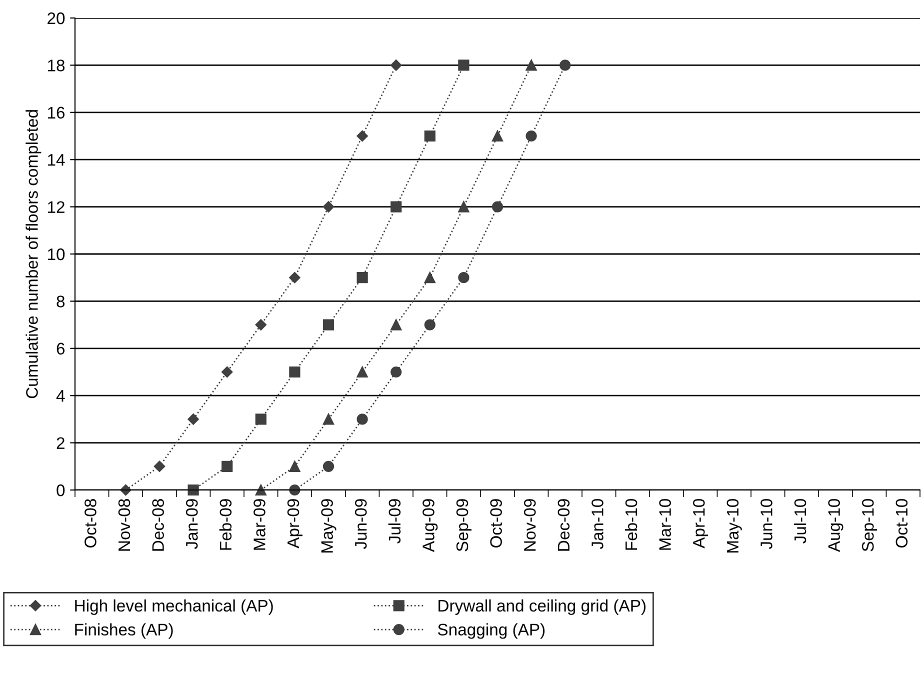 The height and width of the screenshot is (684, 923). I want to click on y-tick-label: 10, so click(56, 254).